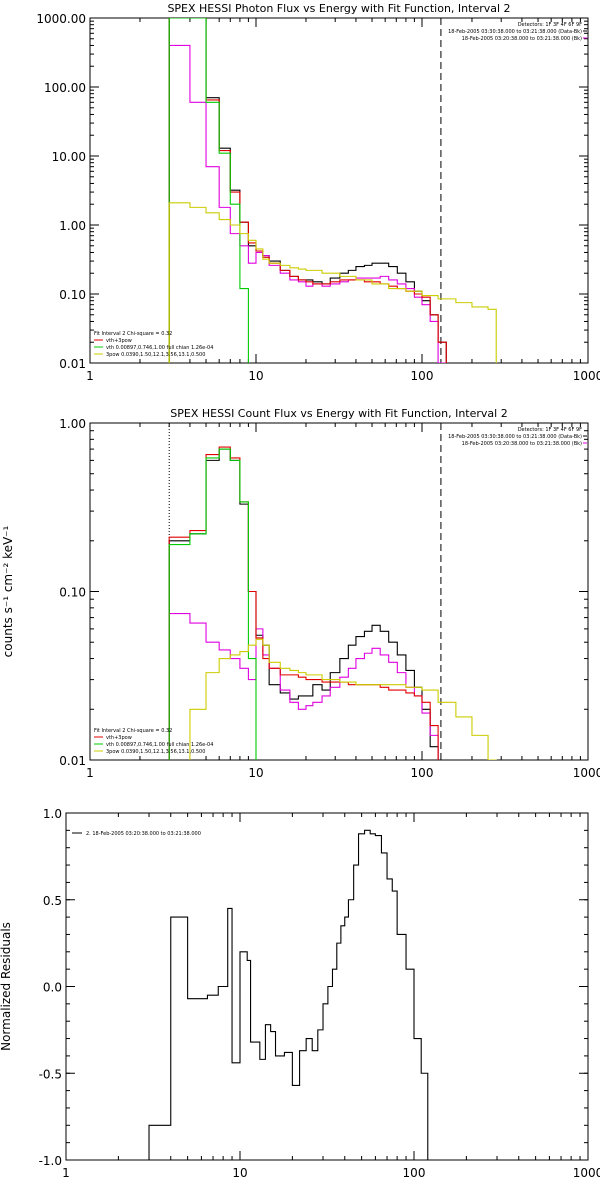 The width and height of the screenshot is (600, 1204). I want to click on y-tick-label: 0.0, so click(52, 988).